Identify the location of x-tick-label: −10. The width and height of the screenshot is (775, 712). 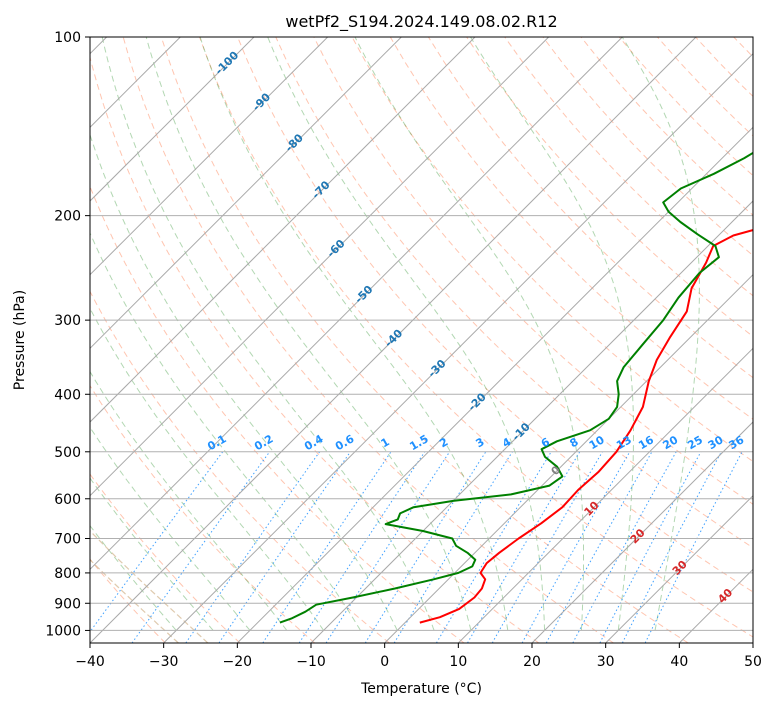
(311, 662).